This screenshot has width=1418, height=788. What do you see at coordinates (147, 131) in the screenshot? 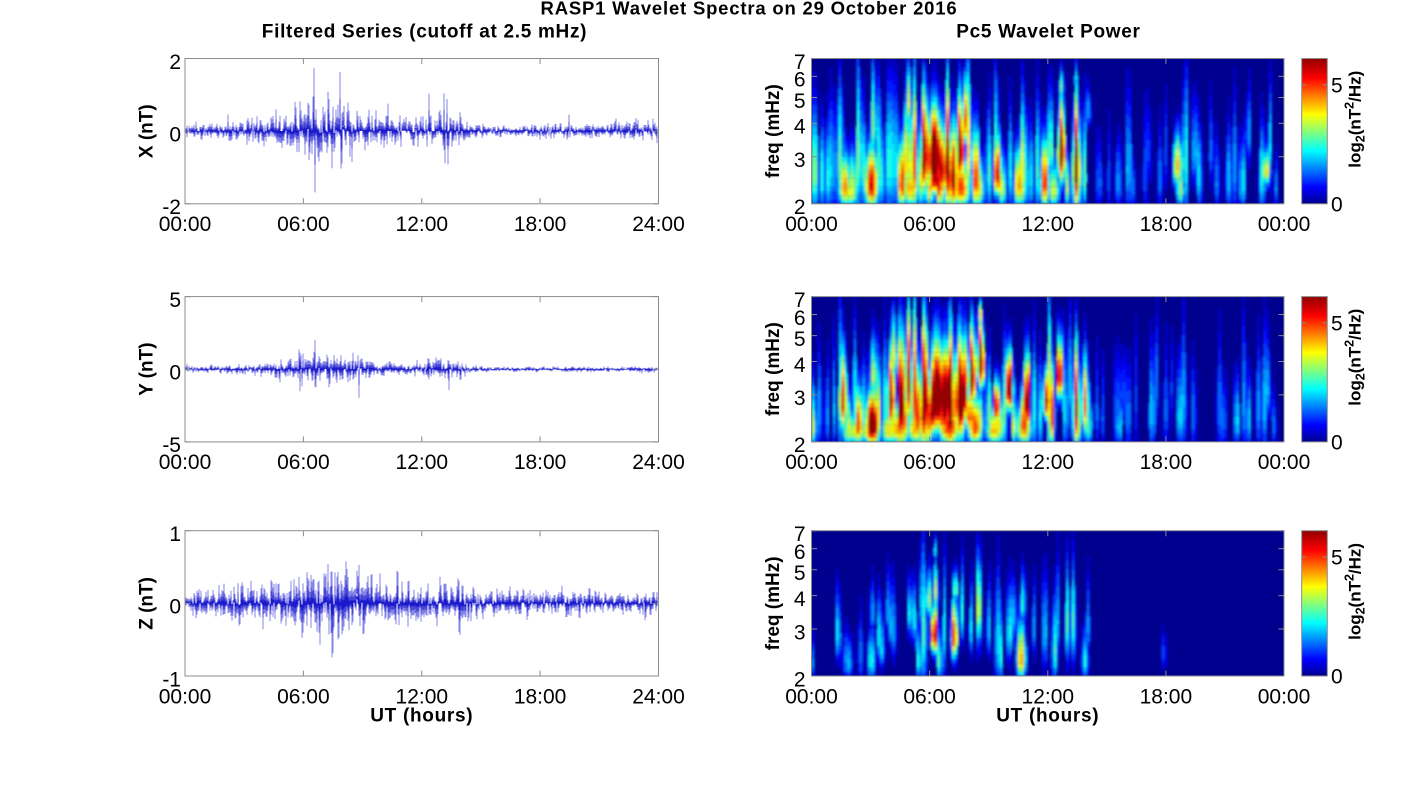
I see `svg-text: X (nT)` at bounding box center [147, 131].